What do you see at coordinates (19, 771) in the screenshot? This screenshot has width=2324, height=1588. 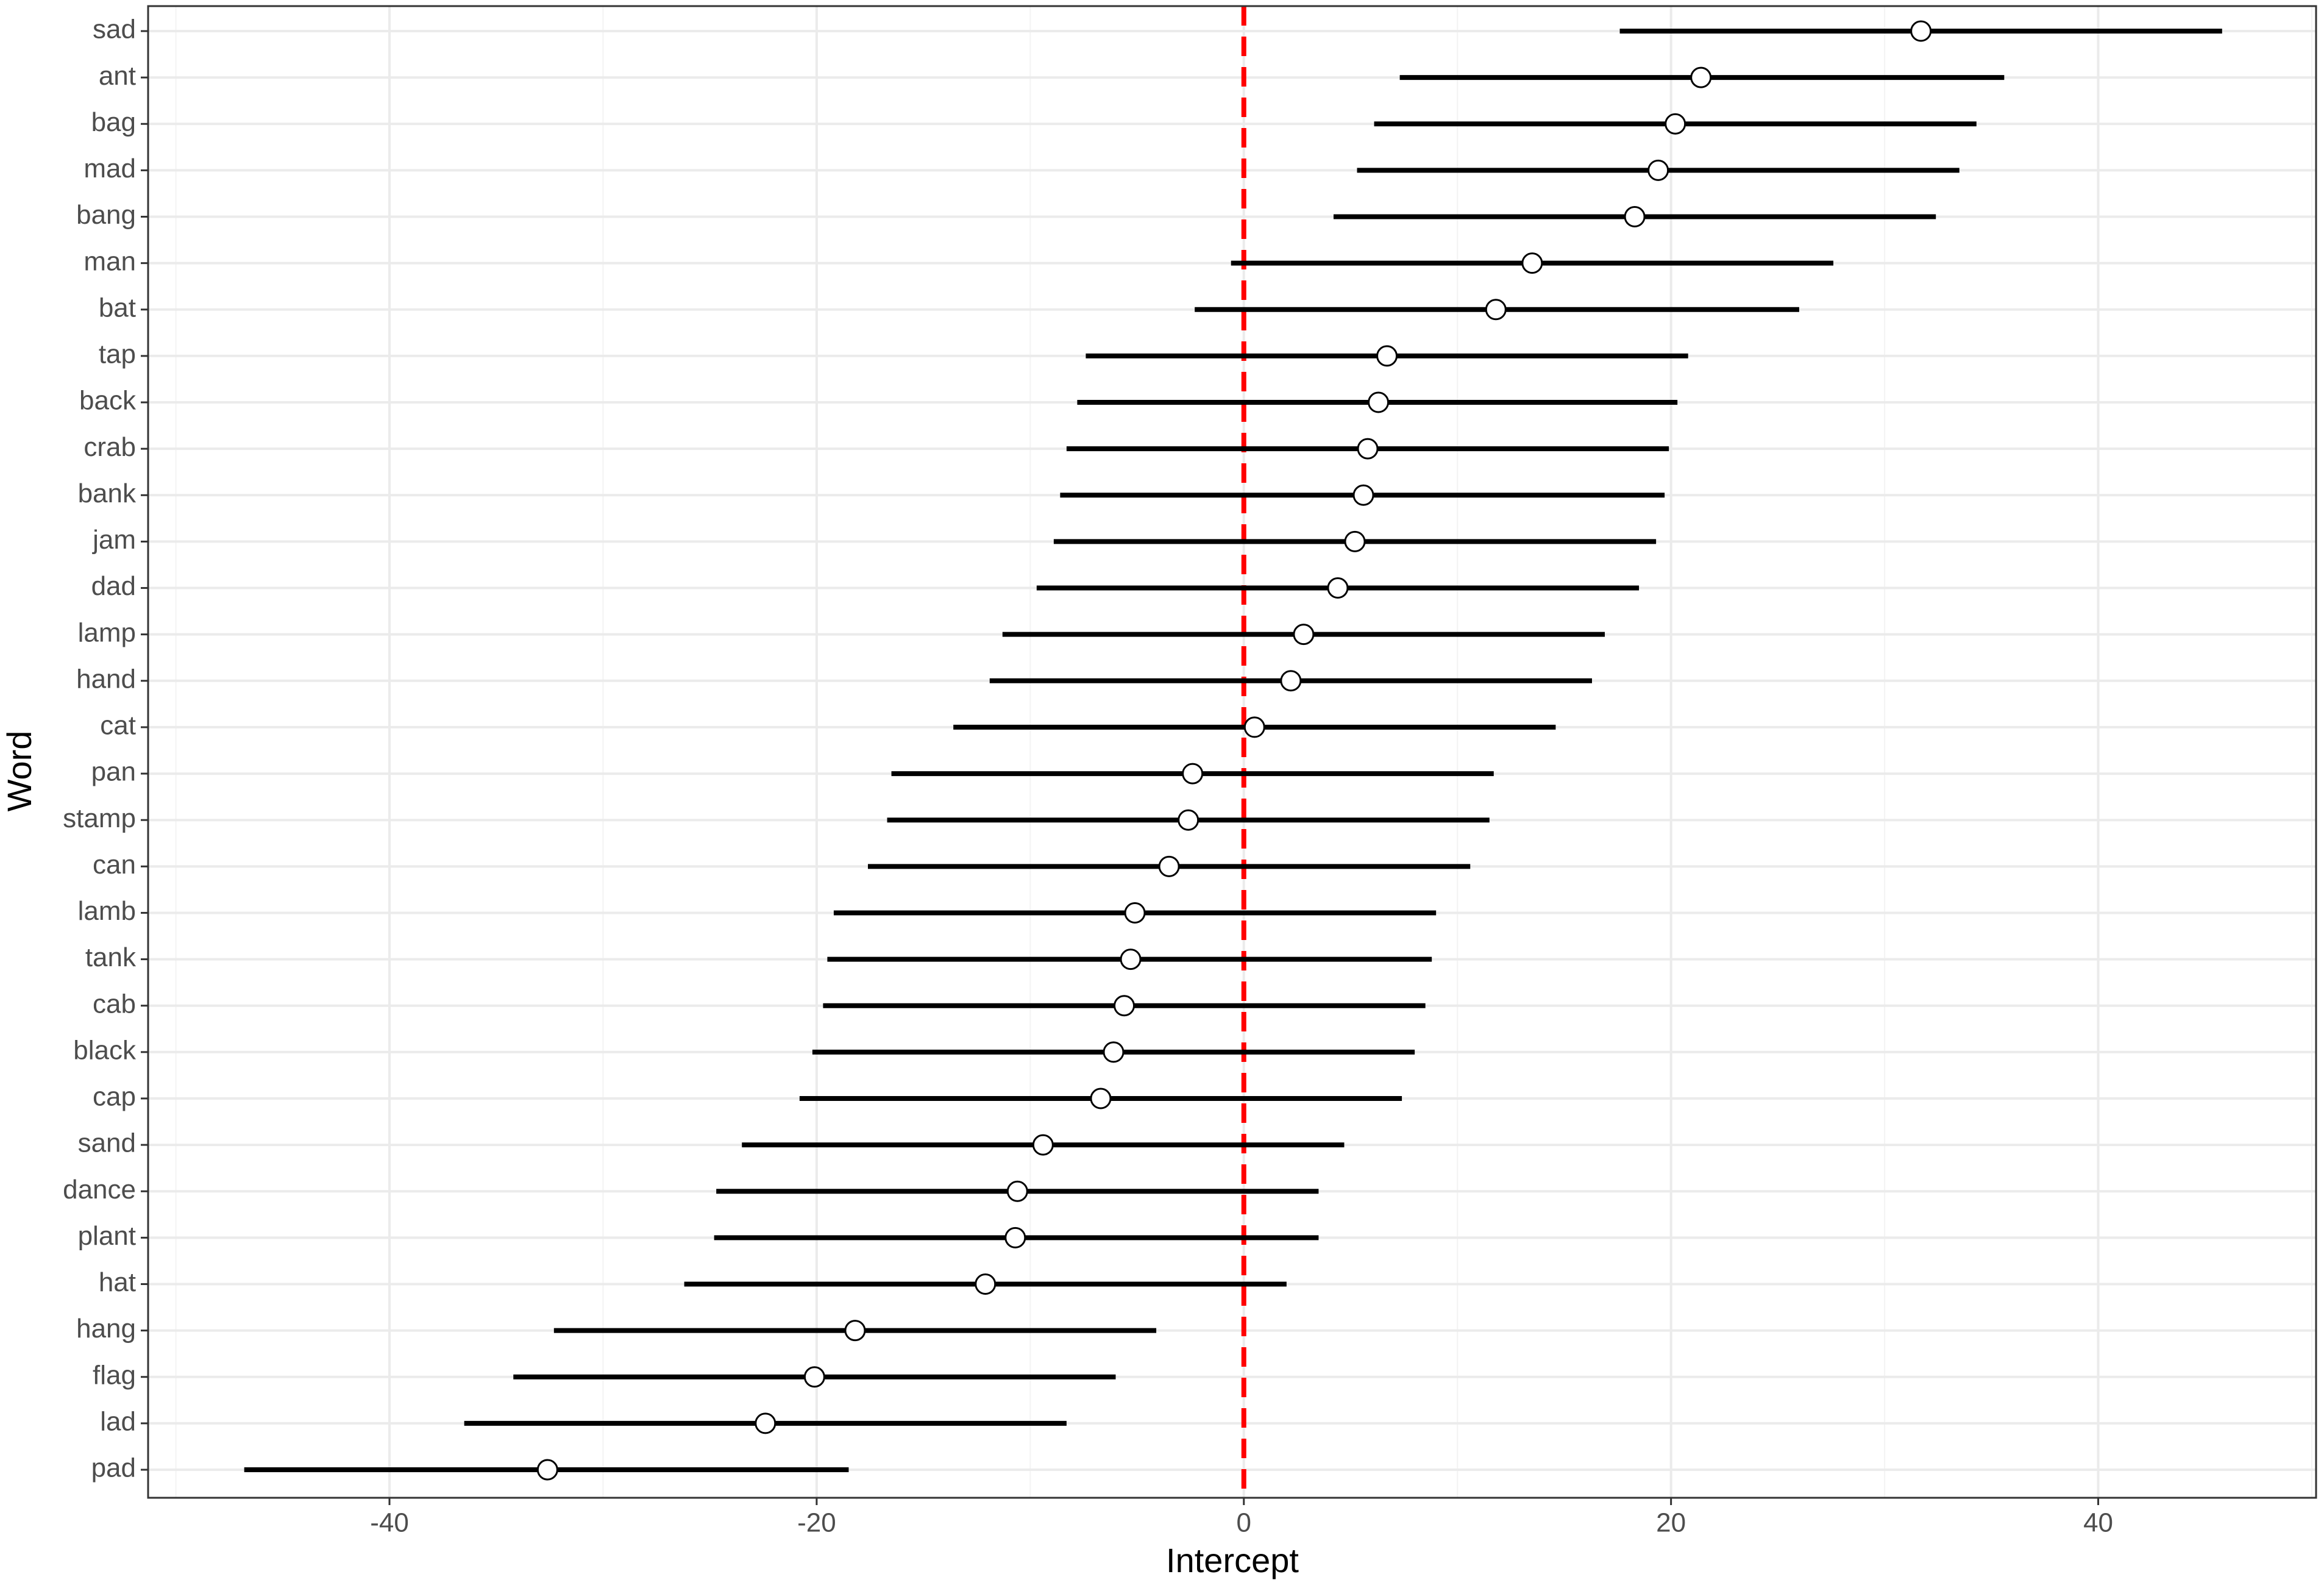 I see `y-axis-title: Word` at bounding box center [19, 771].